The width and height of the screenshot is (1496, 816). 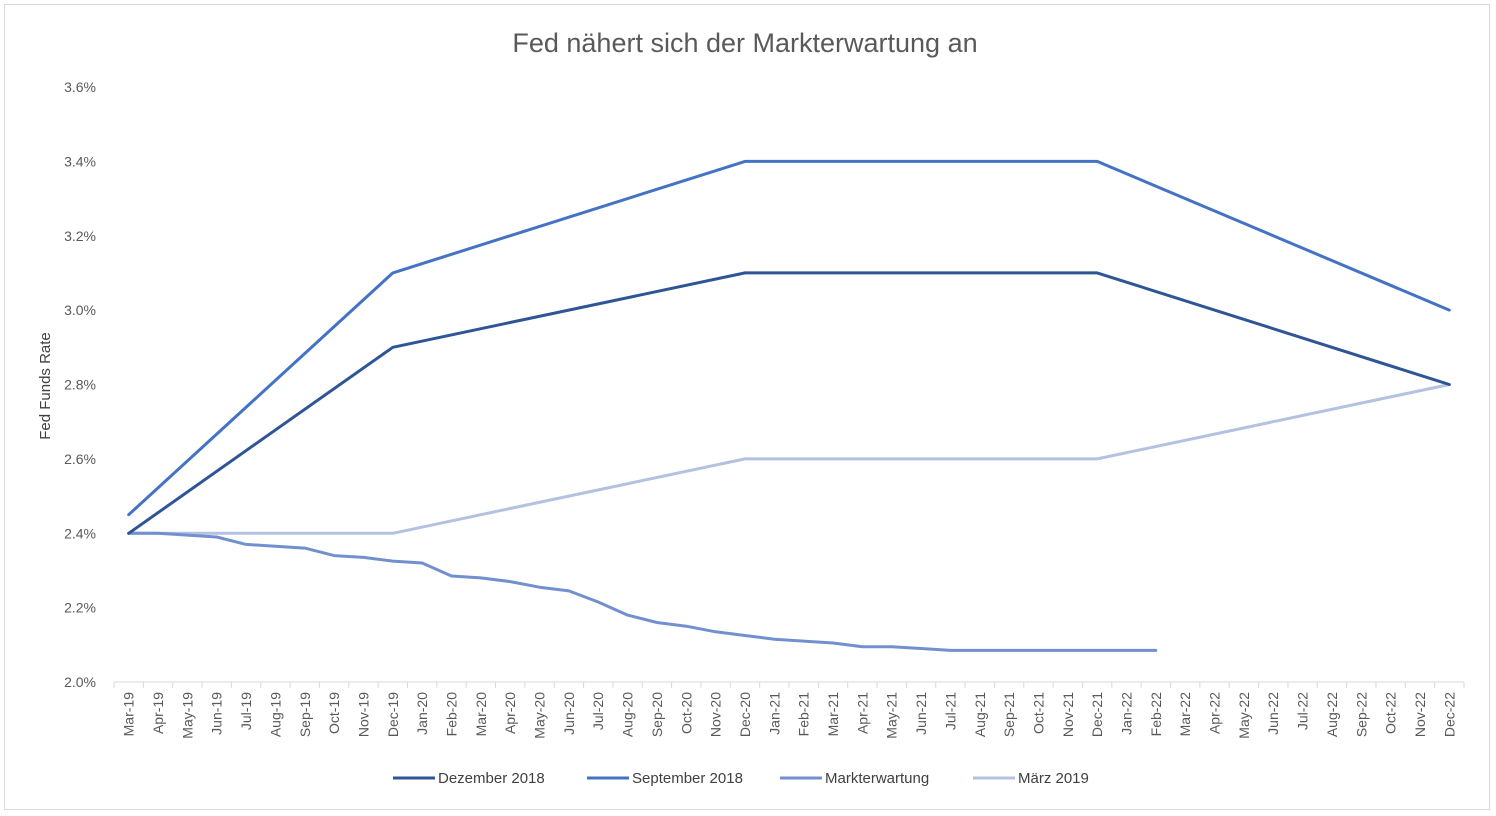 What do you see at coordinates (1215, 713) in the screenshot?
I see `x-tick-label: Apr-22` at bounding box center [1215, 713].